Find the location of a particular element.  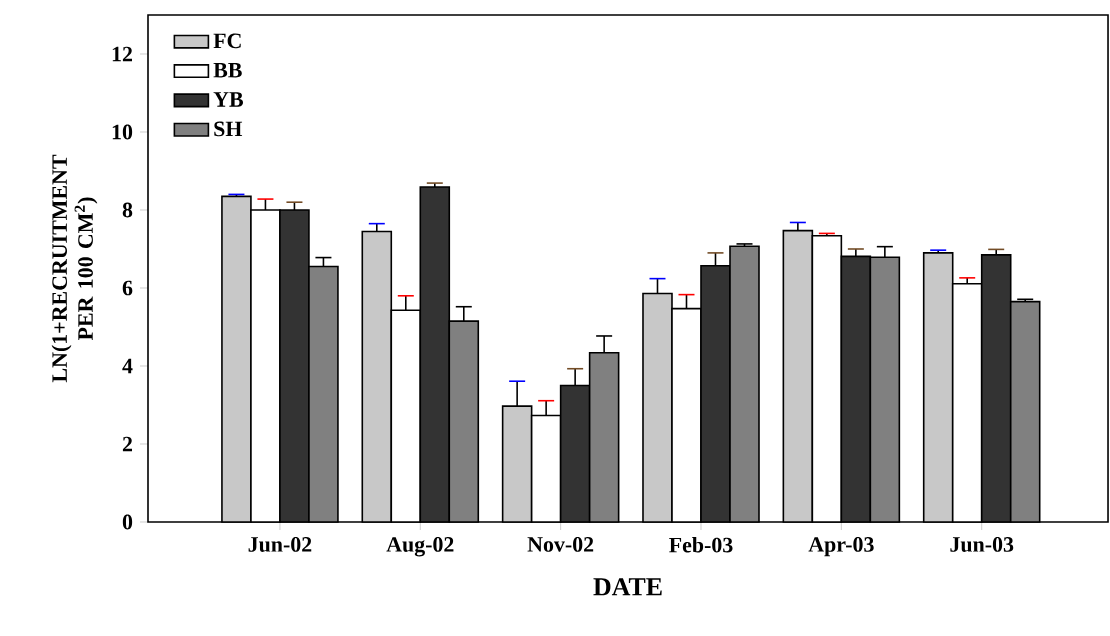

y-tick-label: 6 is located at coordinates (127, 288).